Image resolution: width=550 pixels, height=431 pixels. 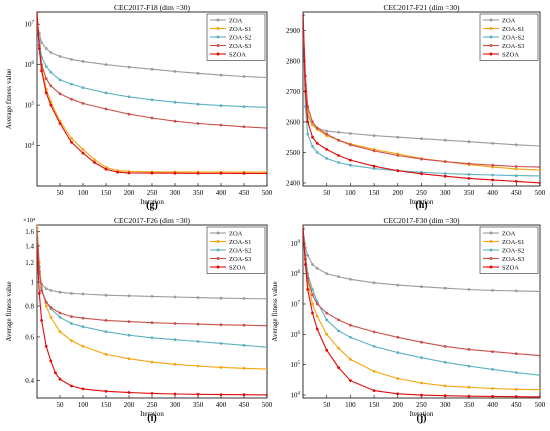 What do you see at coordinates (33, 283) in the screenshot?
I see `y-tick-label: 1` at bounding box center [33, 283].